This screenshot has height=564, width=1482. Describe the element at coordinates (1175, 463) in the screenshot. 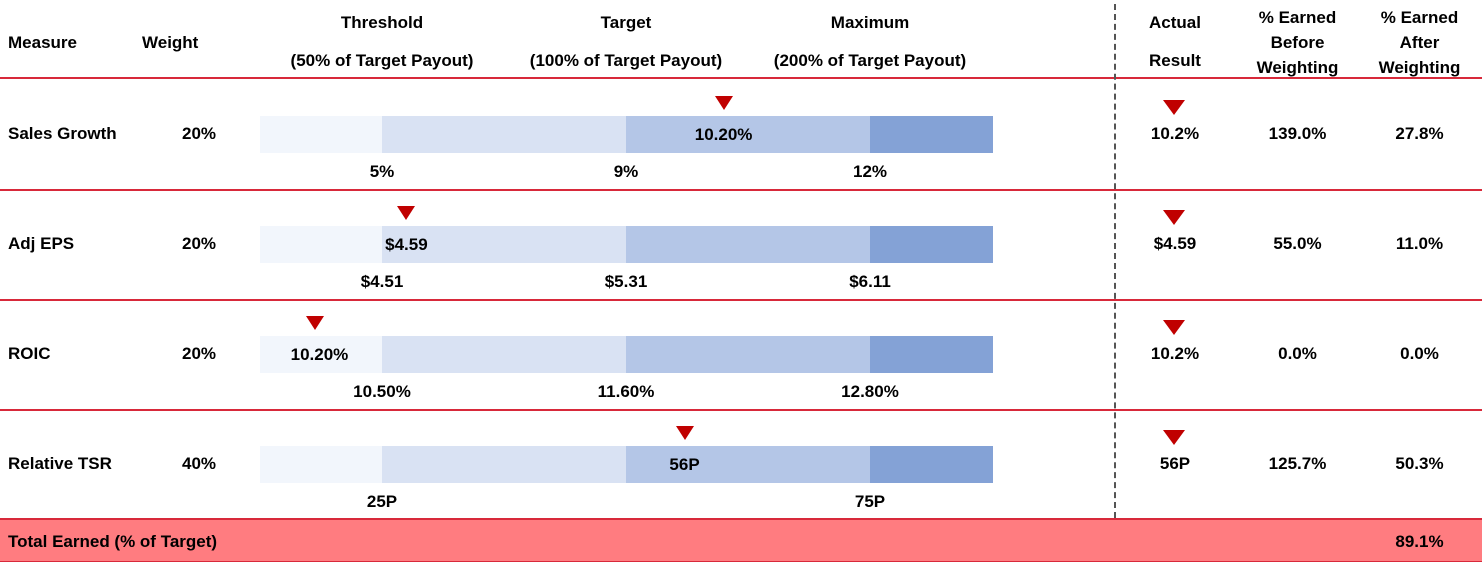

I see `actual-result-value: 56P` at that location.